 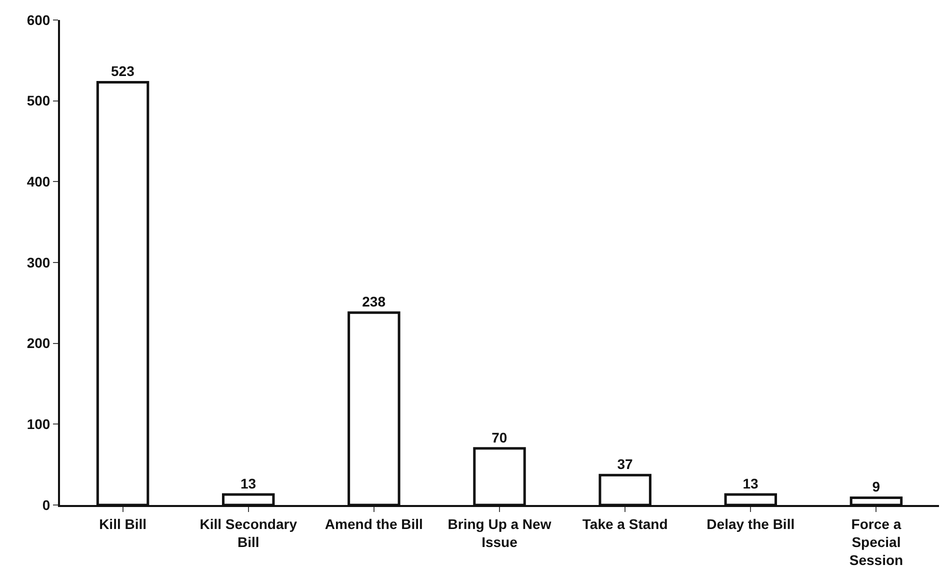 I want to click on x-tick-label: Delay the Bill, so click(x=750, y=524).